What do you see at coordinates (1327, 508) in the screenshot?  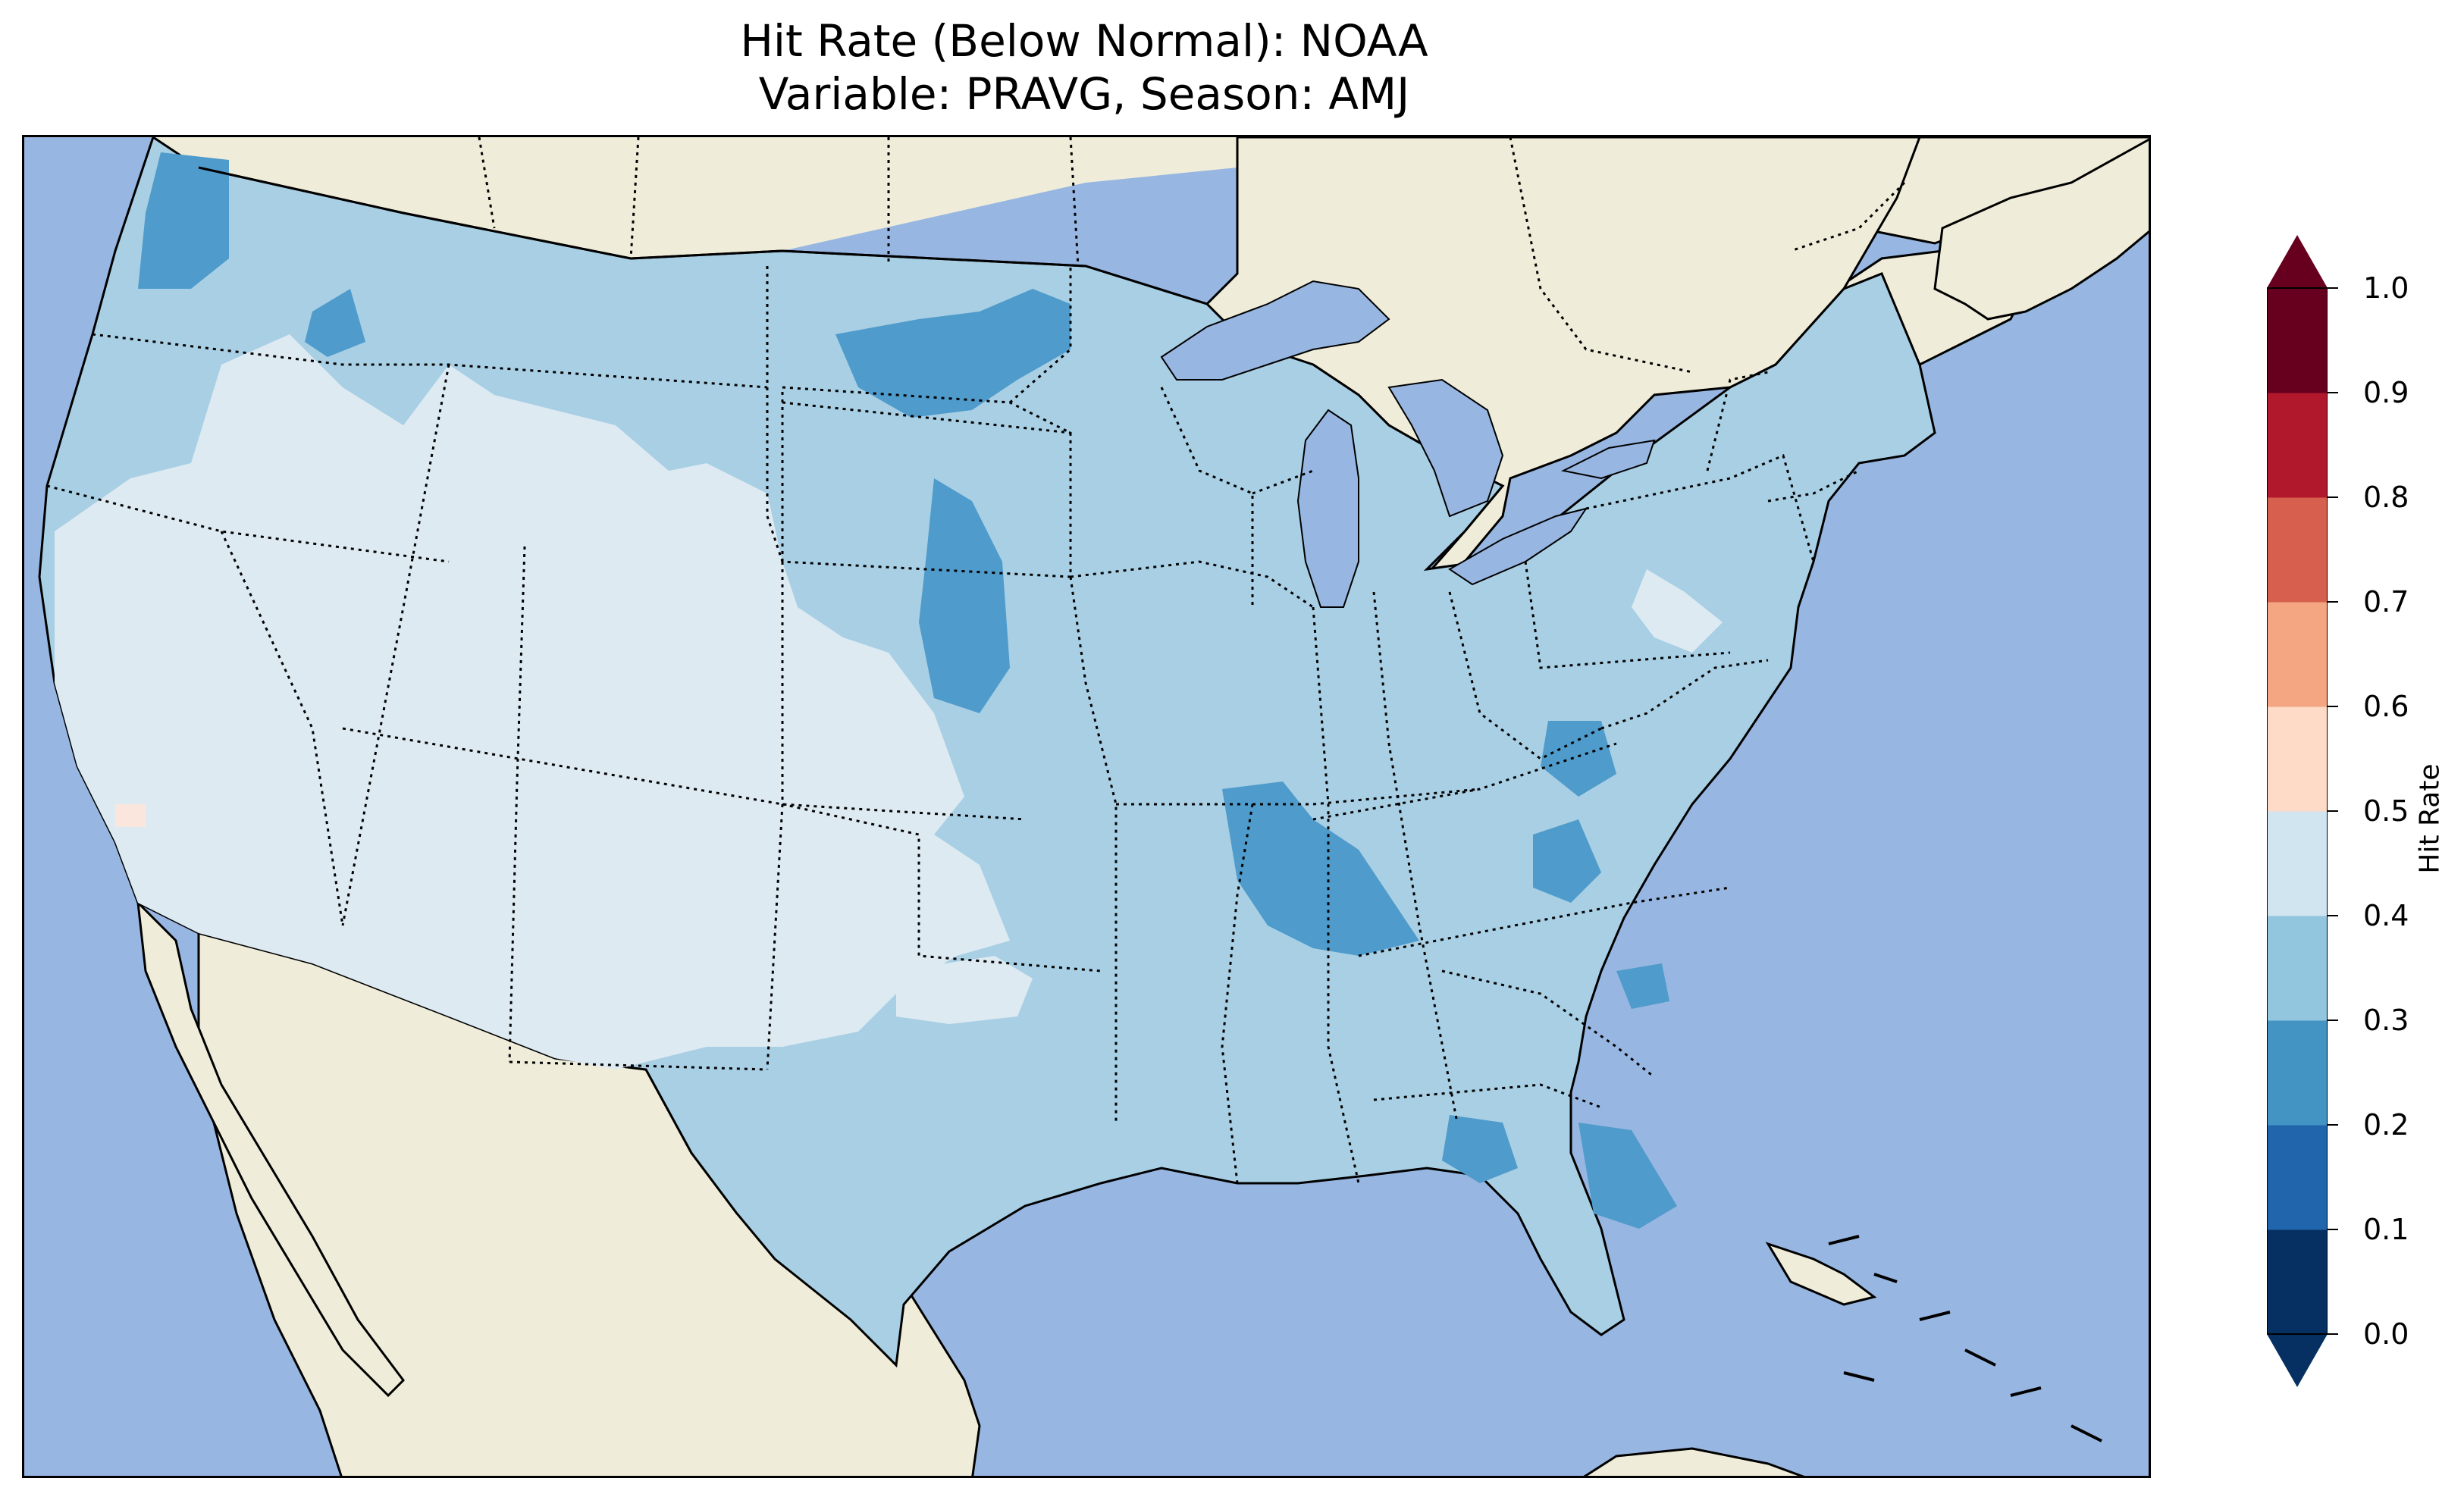 I see `lake-michigan` at bounding box center [1327, 508].